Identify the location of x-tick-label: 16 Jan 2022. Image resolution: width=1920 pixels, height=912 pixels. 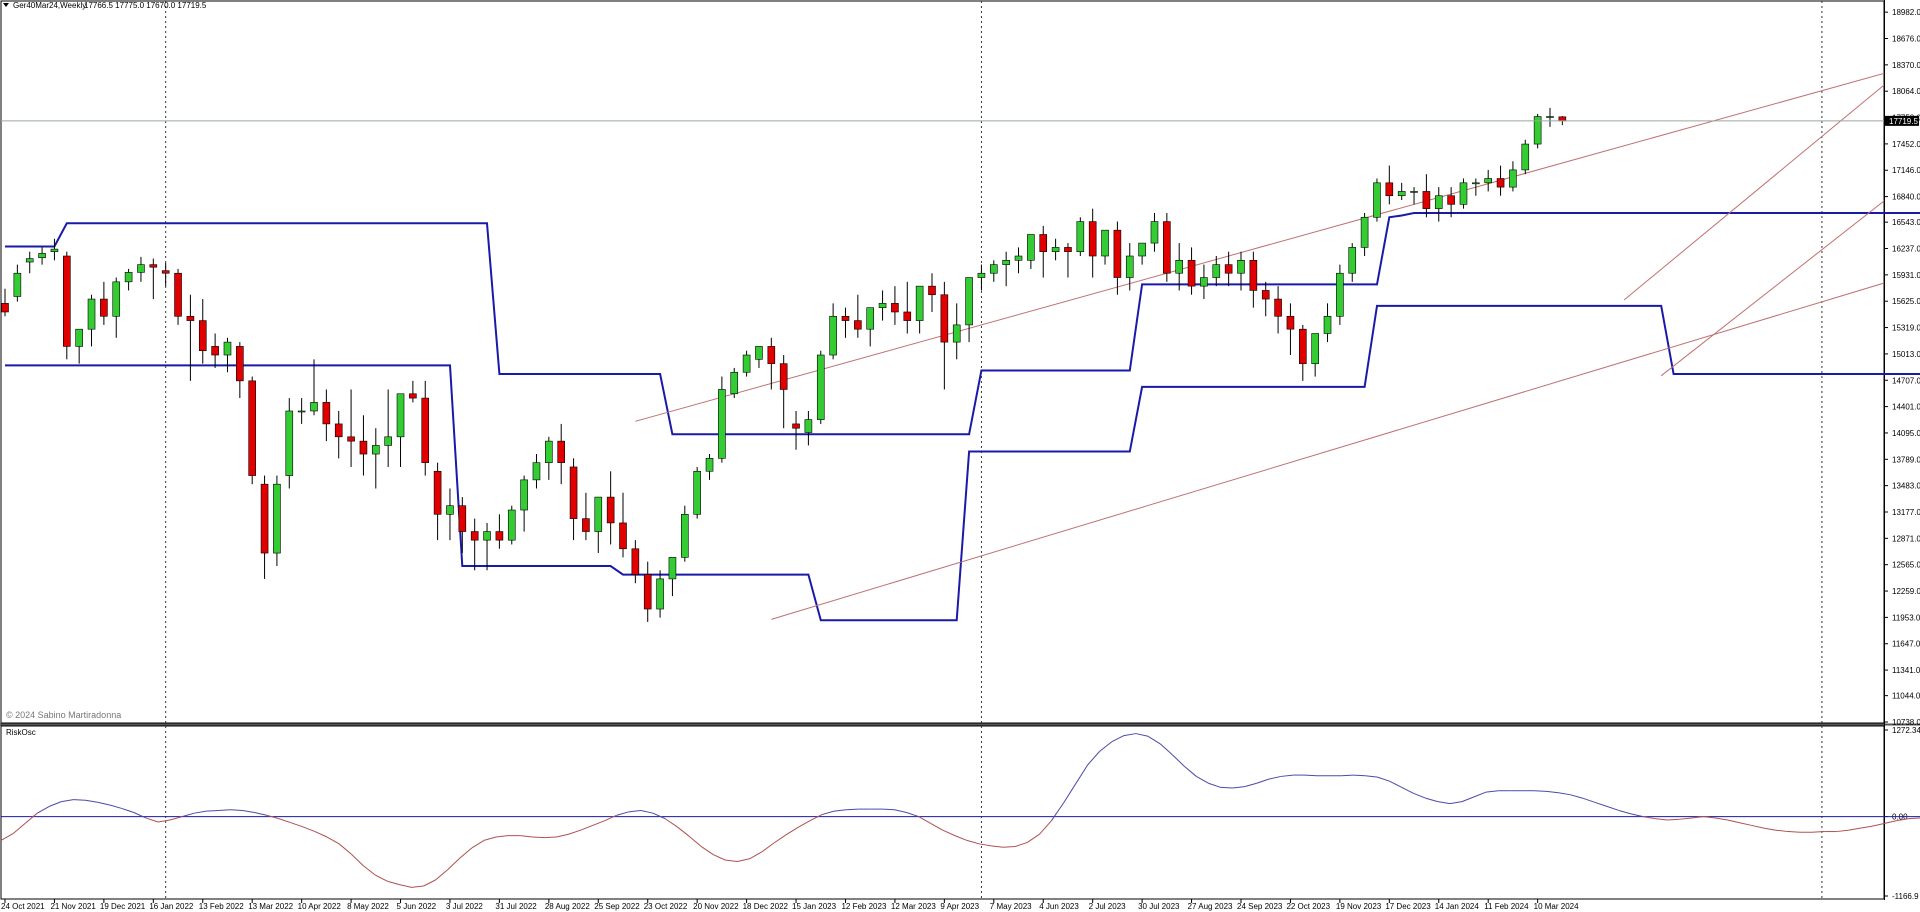
(171, 906).